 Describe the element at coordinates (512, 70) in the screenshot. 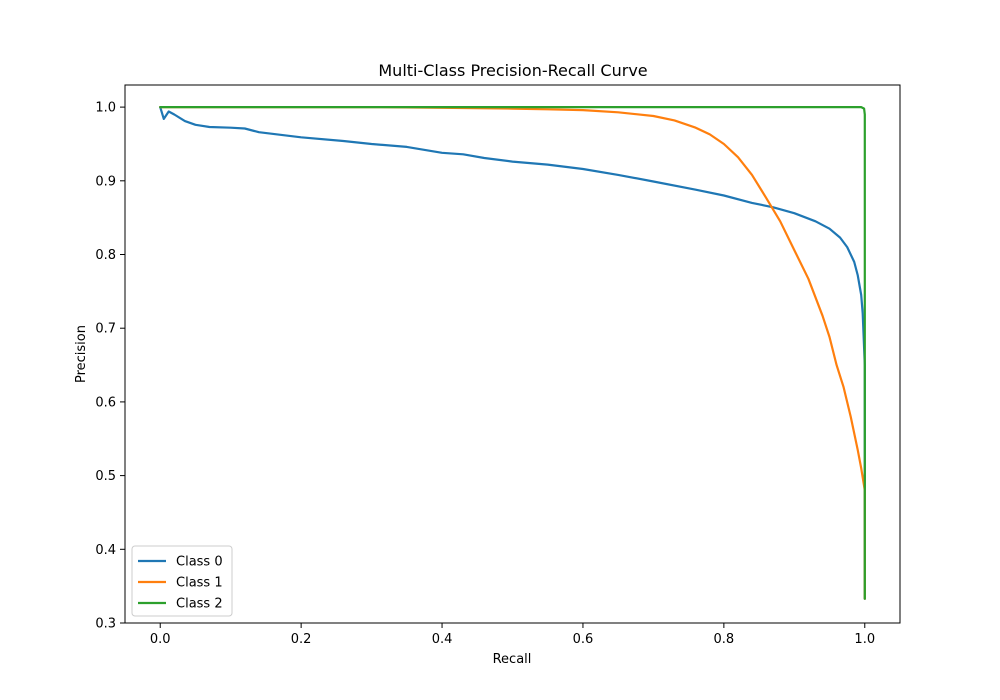

I see `chart-title: Multi-Class Precision-Recall Curve` at that location.